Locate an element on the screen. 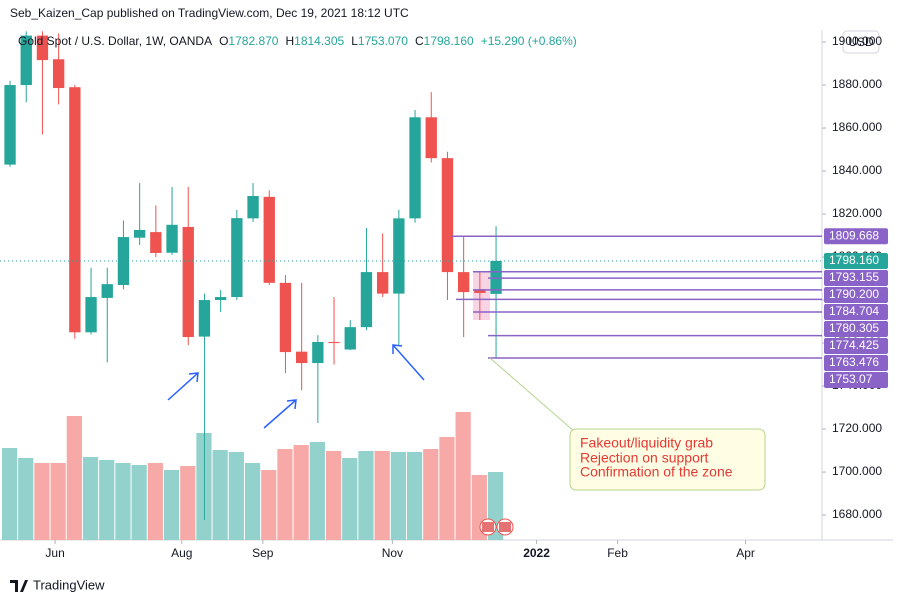 The image size is (903, 604). currency: USD is located at coordinates (861, 42).